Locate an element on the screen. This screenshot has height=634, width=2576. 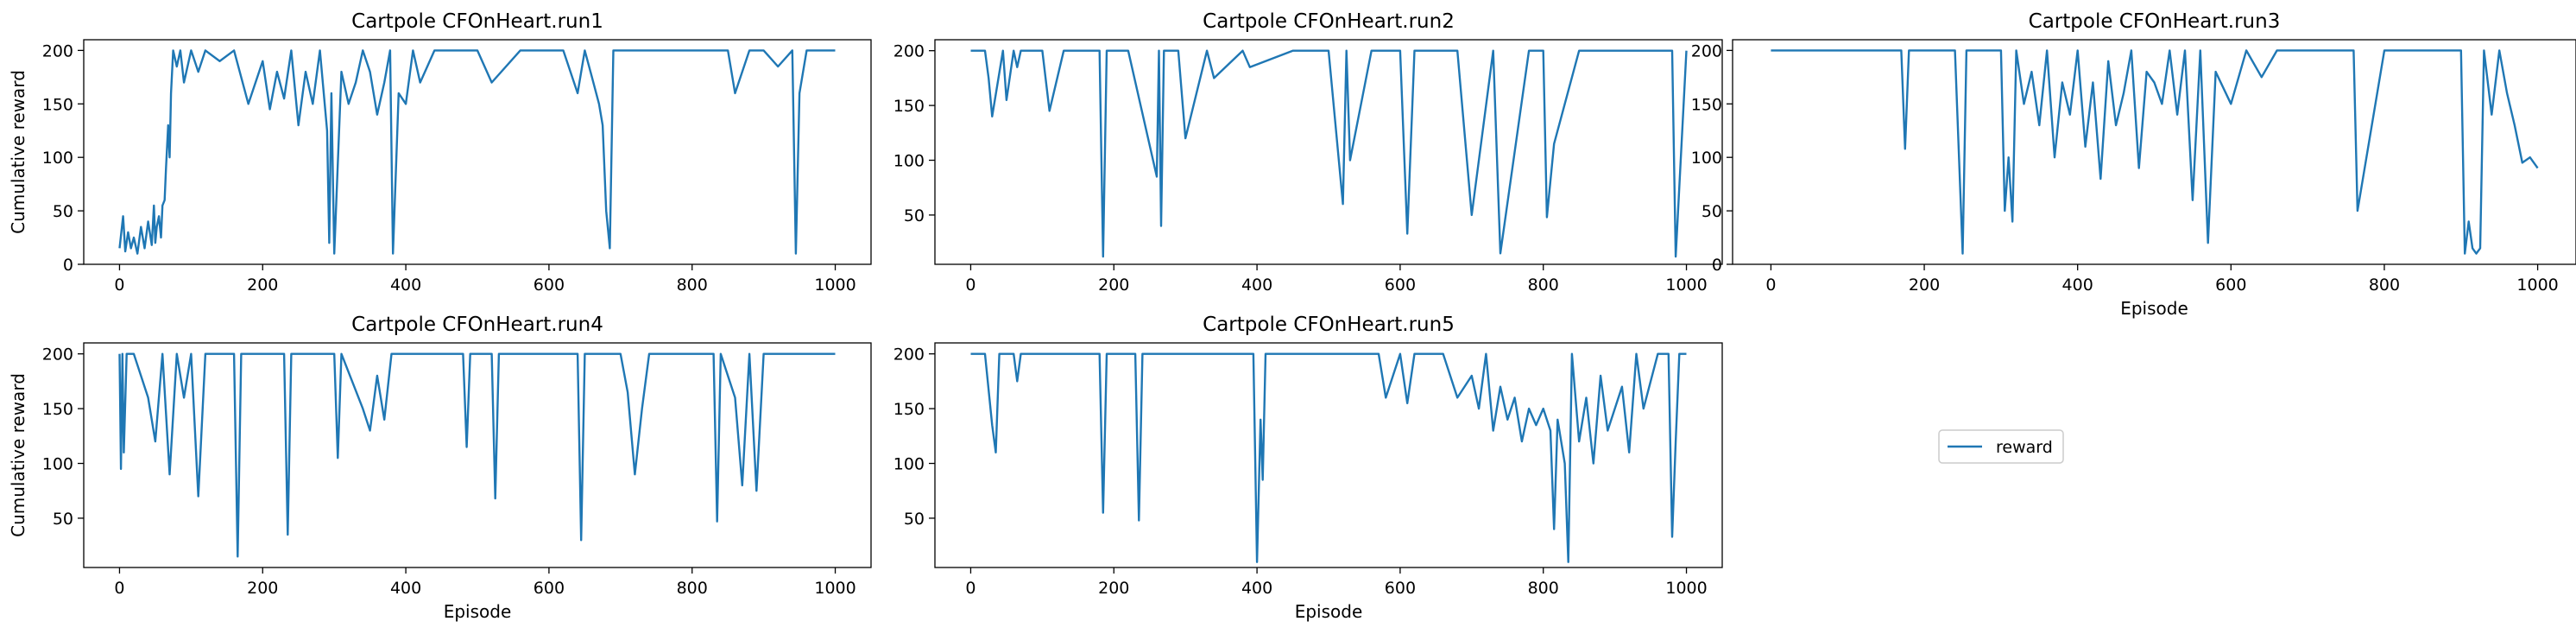
subplot-title: Cartpole CFOnHeart.run4 is located at coordinates (477, 325).